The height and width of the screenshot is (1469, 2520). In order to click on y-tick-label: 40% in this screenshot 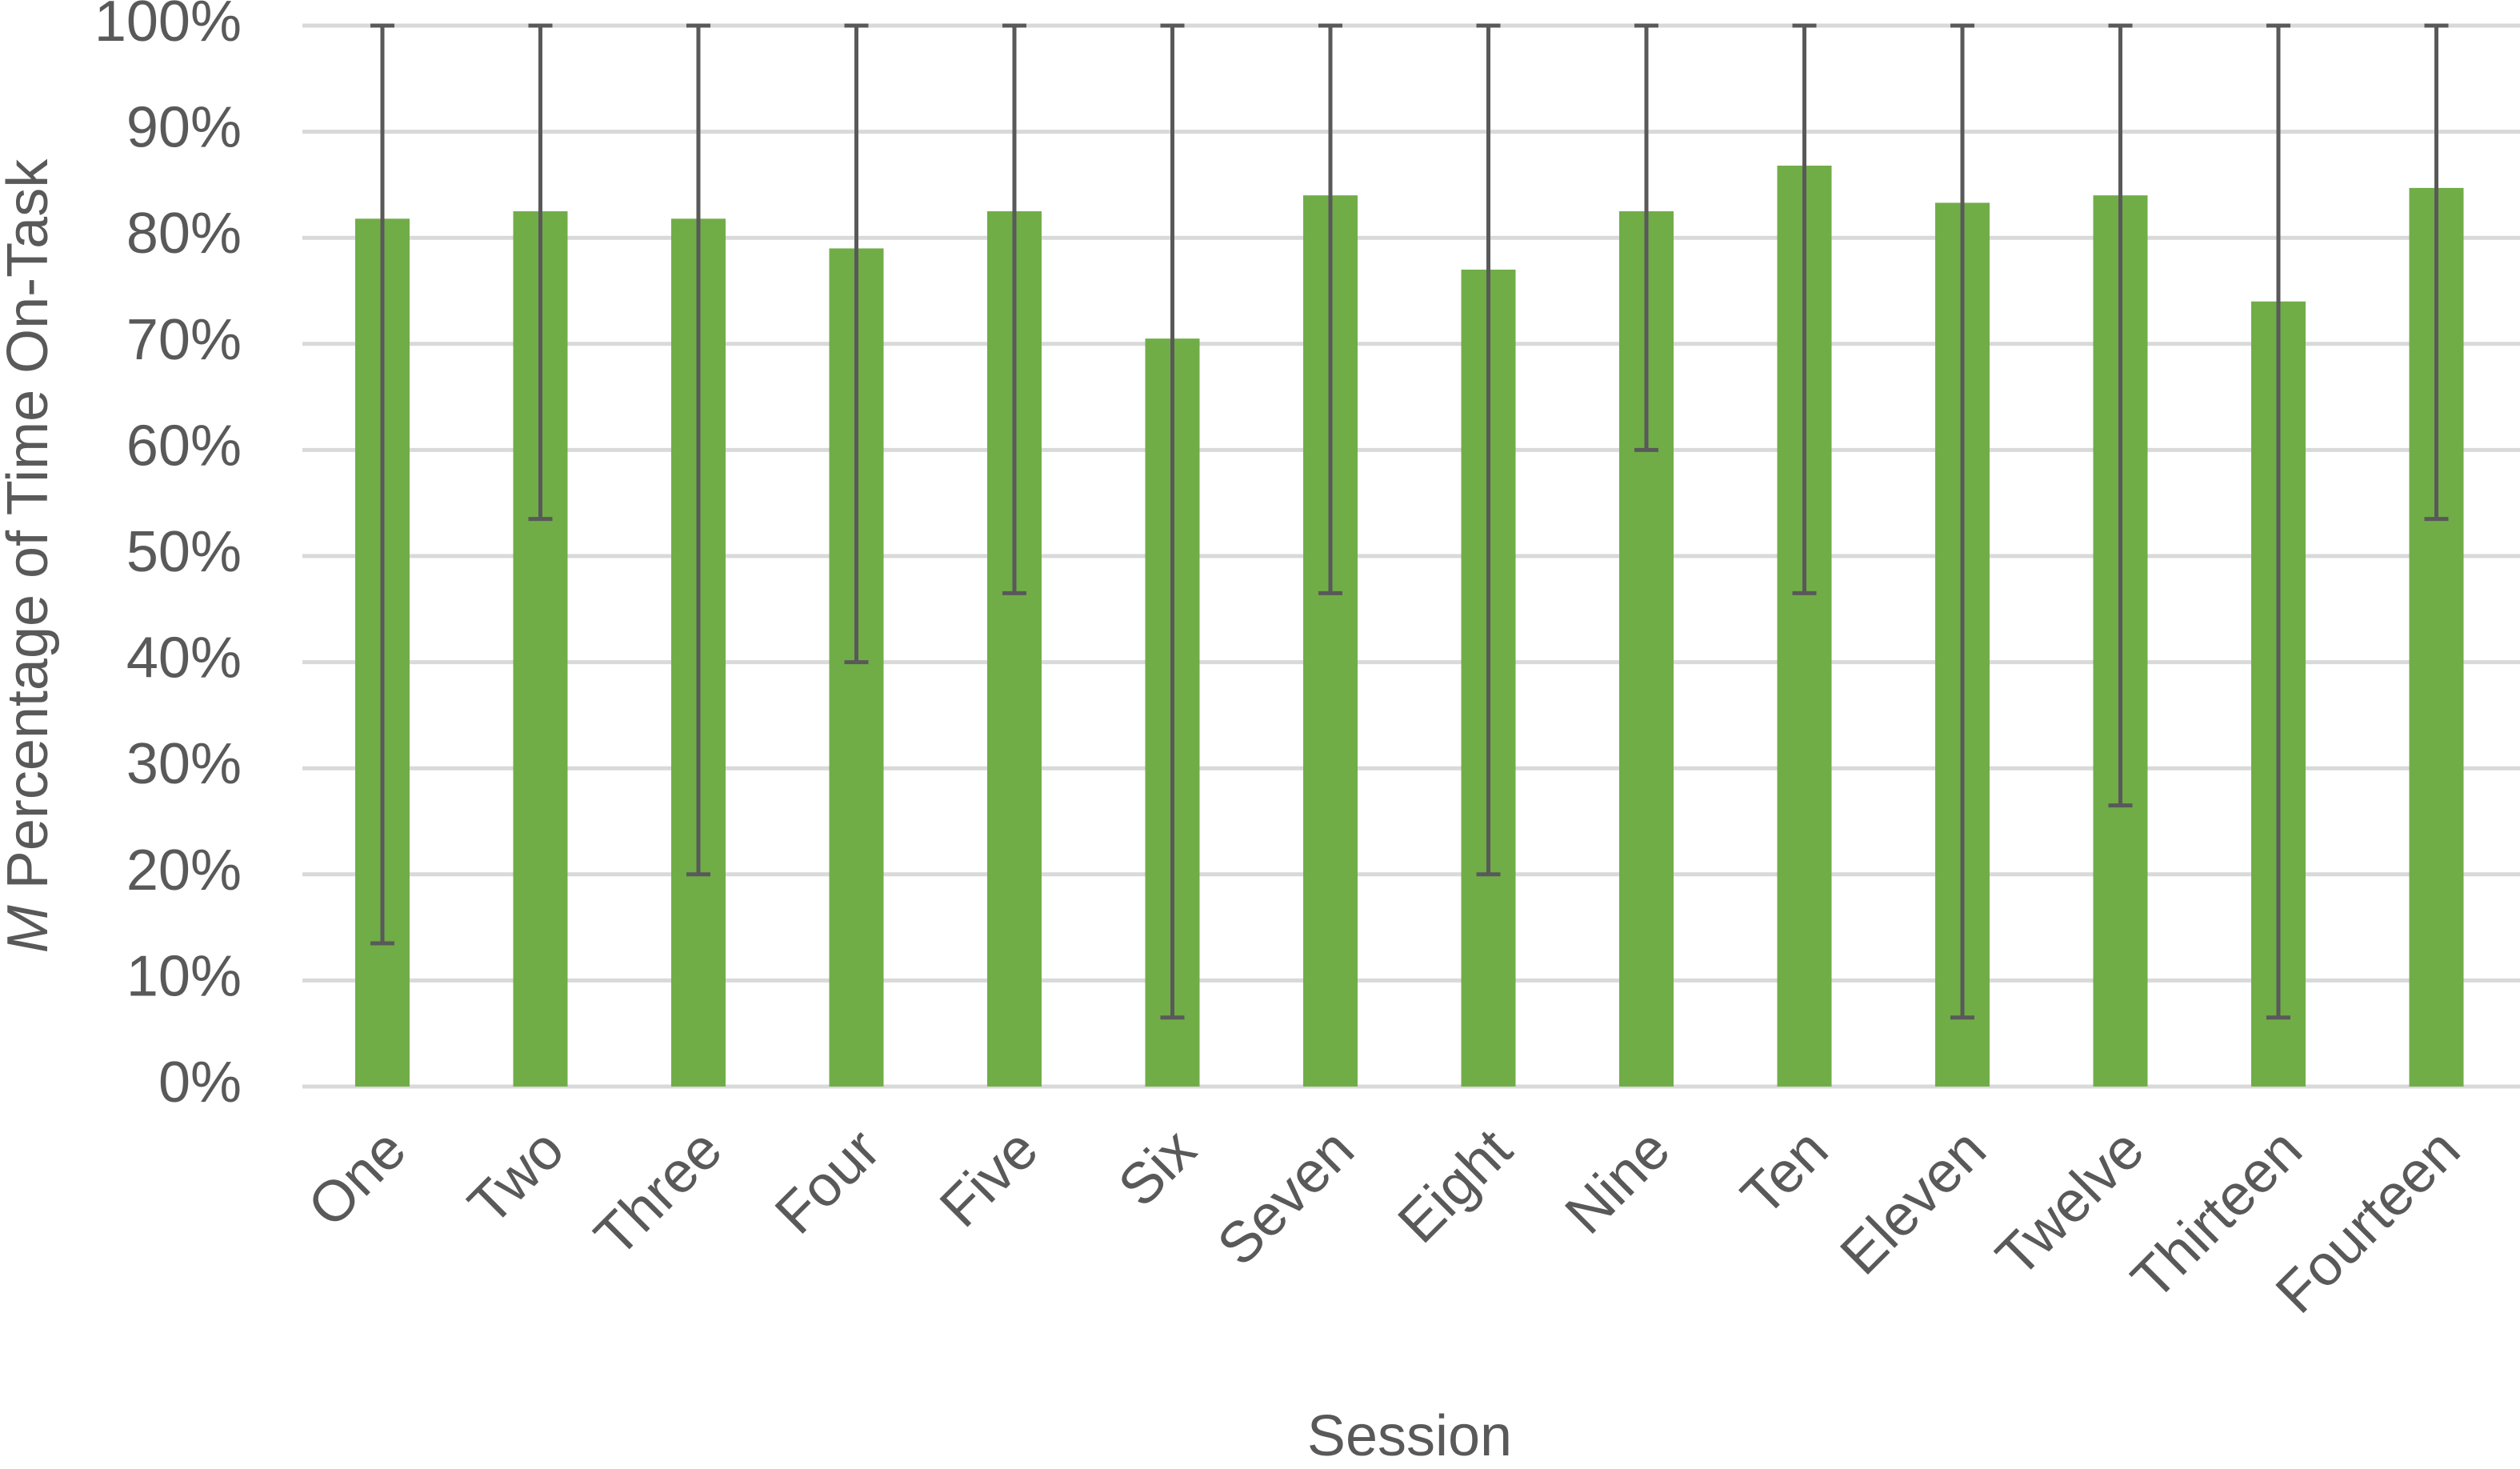, I will do `click(184, 658)`.